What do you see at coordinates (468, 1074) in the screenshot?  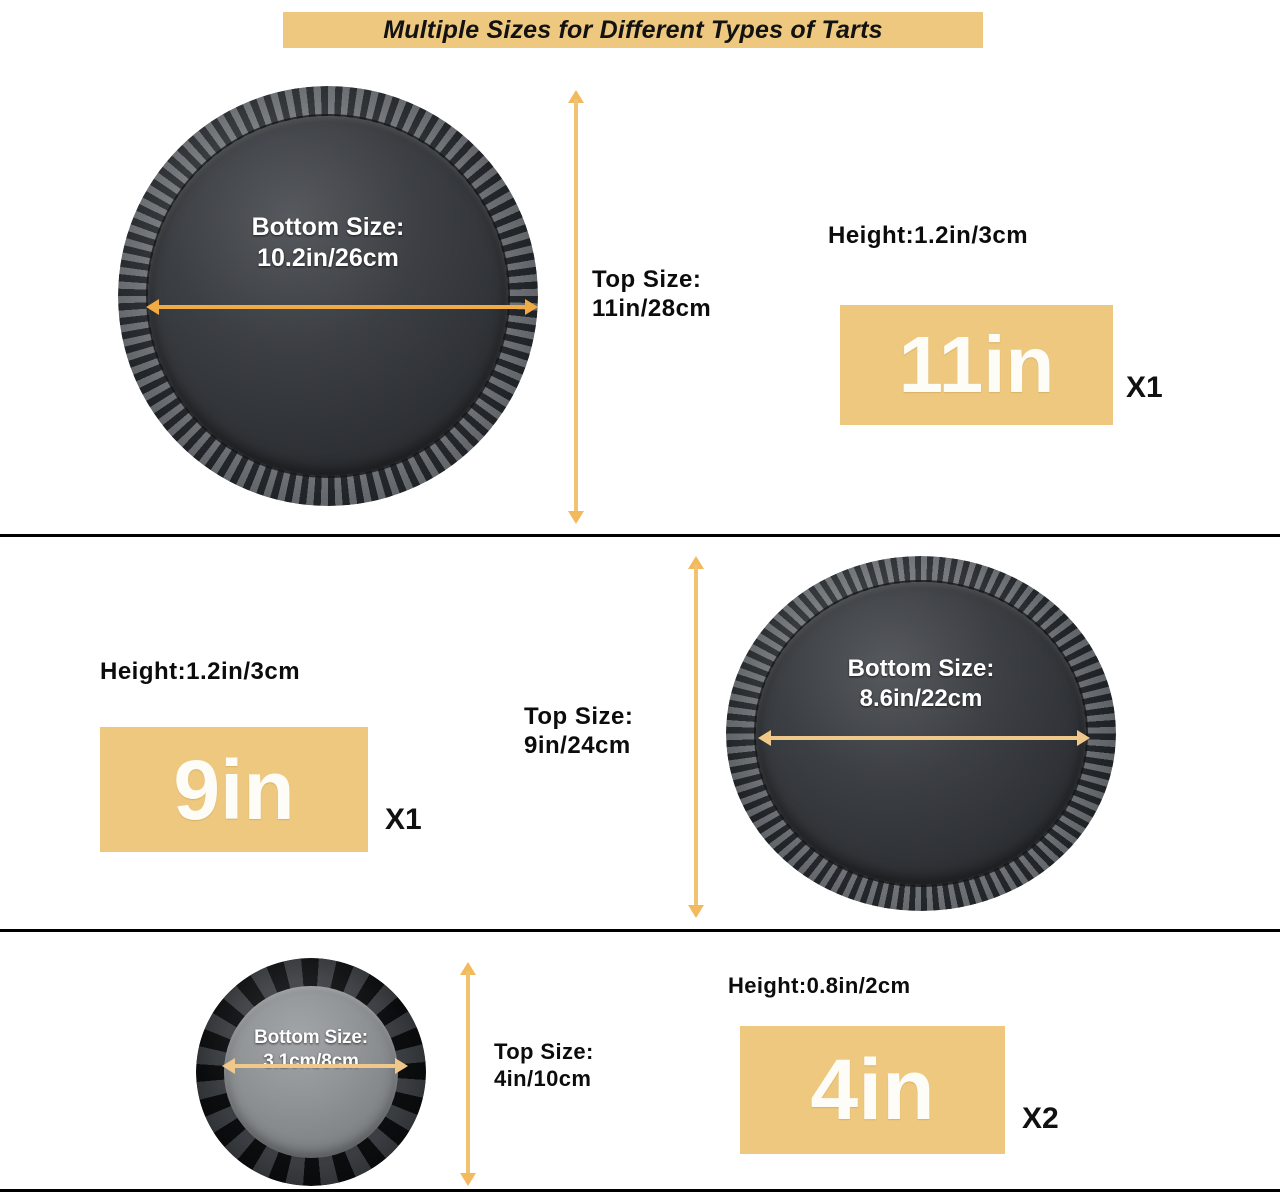 I see `top-size-arrow-4in` at bounding box center [468, 1074].